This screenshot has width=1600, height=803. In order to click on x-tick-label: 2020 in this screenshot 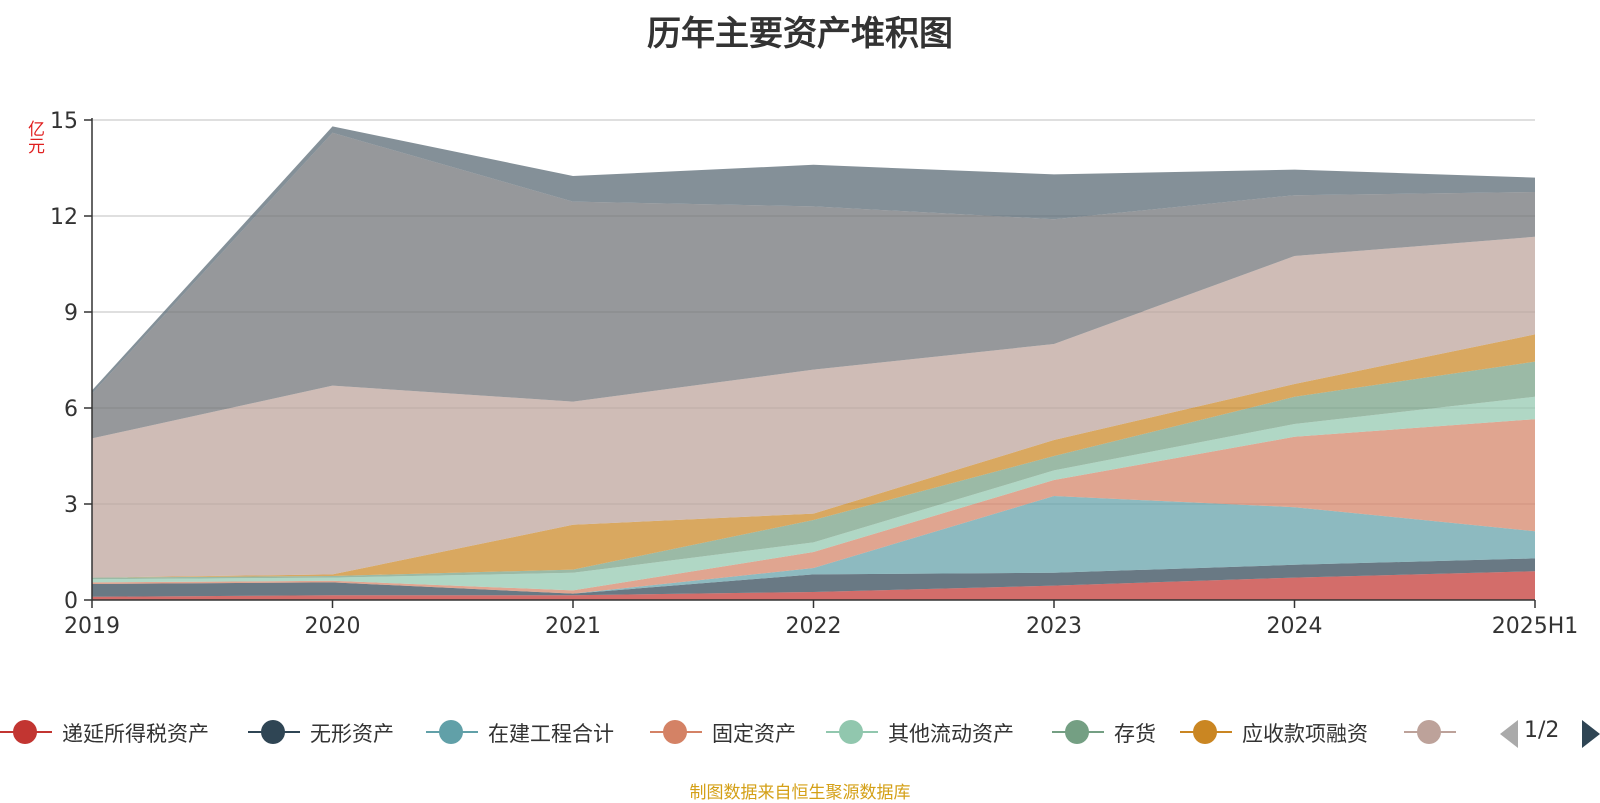, I will do `click(333, 626)`.